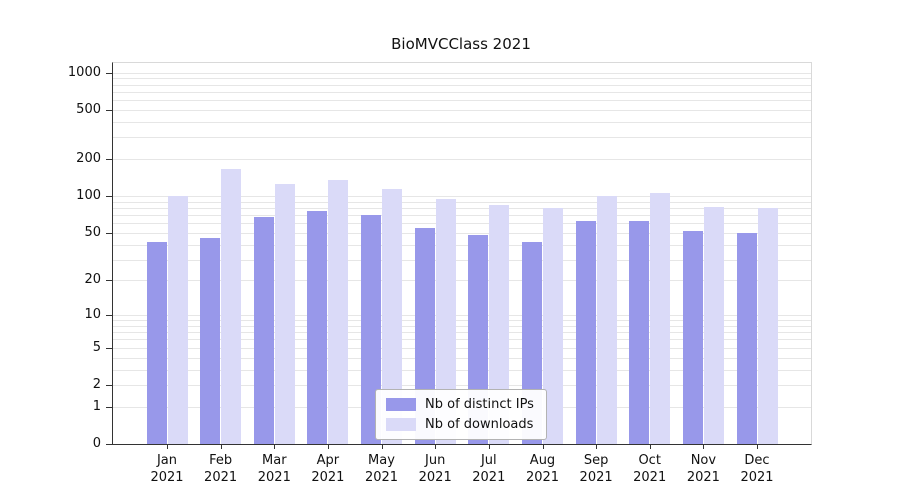 This screenshot has height=500, width=900. I want to click on y-axis-tick-label: 5, so click(96, 347).